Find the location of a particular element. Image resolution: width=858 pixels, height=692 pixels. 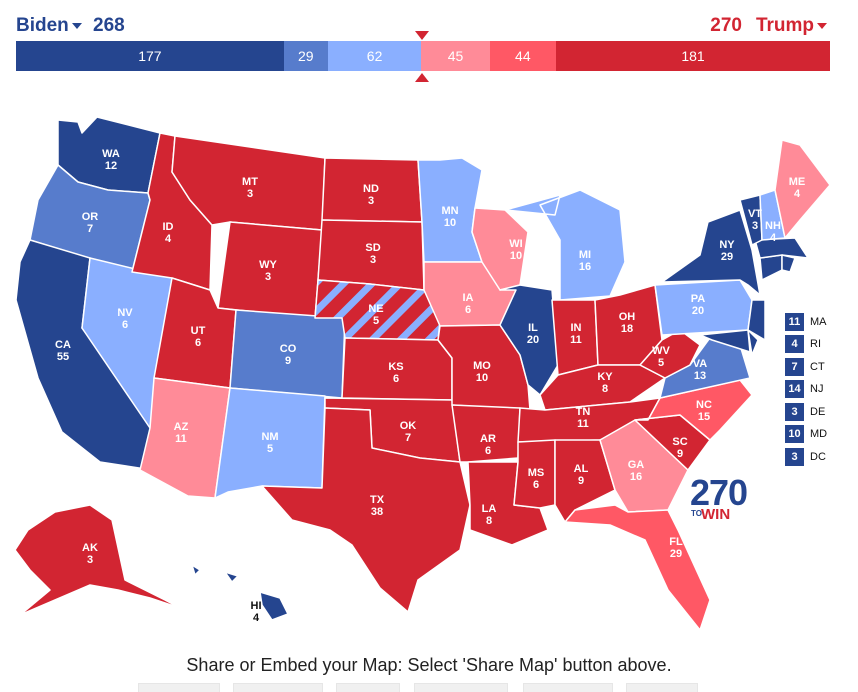

label-OK: OK is located at coordinates (408, 426).